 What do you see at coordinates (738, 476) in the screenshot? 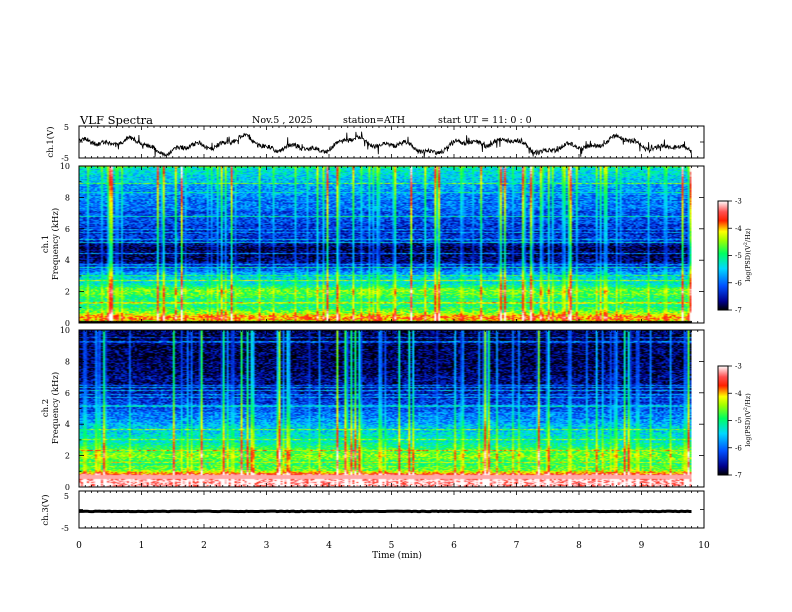
I see `cbar2-tick-label: -7` at bounding box center [738, 476].